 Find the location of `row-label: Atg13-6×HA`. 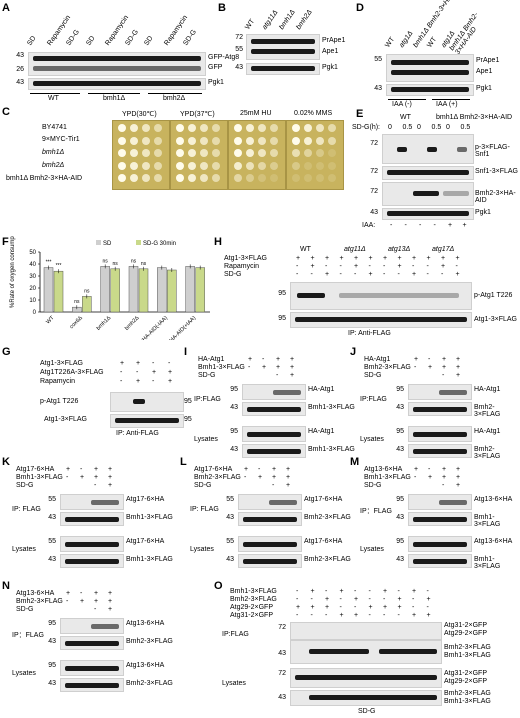

row-label: Atg13-6×HA is located at coordinates (383, 469).